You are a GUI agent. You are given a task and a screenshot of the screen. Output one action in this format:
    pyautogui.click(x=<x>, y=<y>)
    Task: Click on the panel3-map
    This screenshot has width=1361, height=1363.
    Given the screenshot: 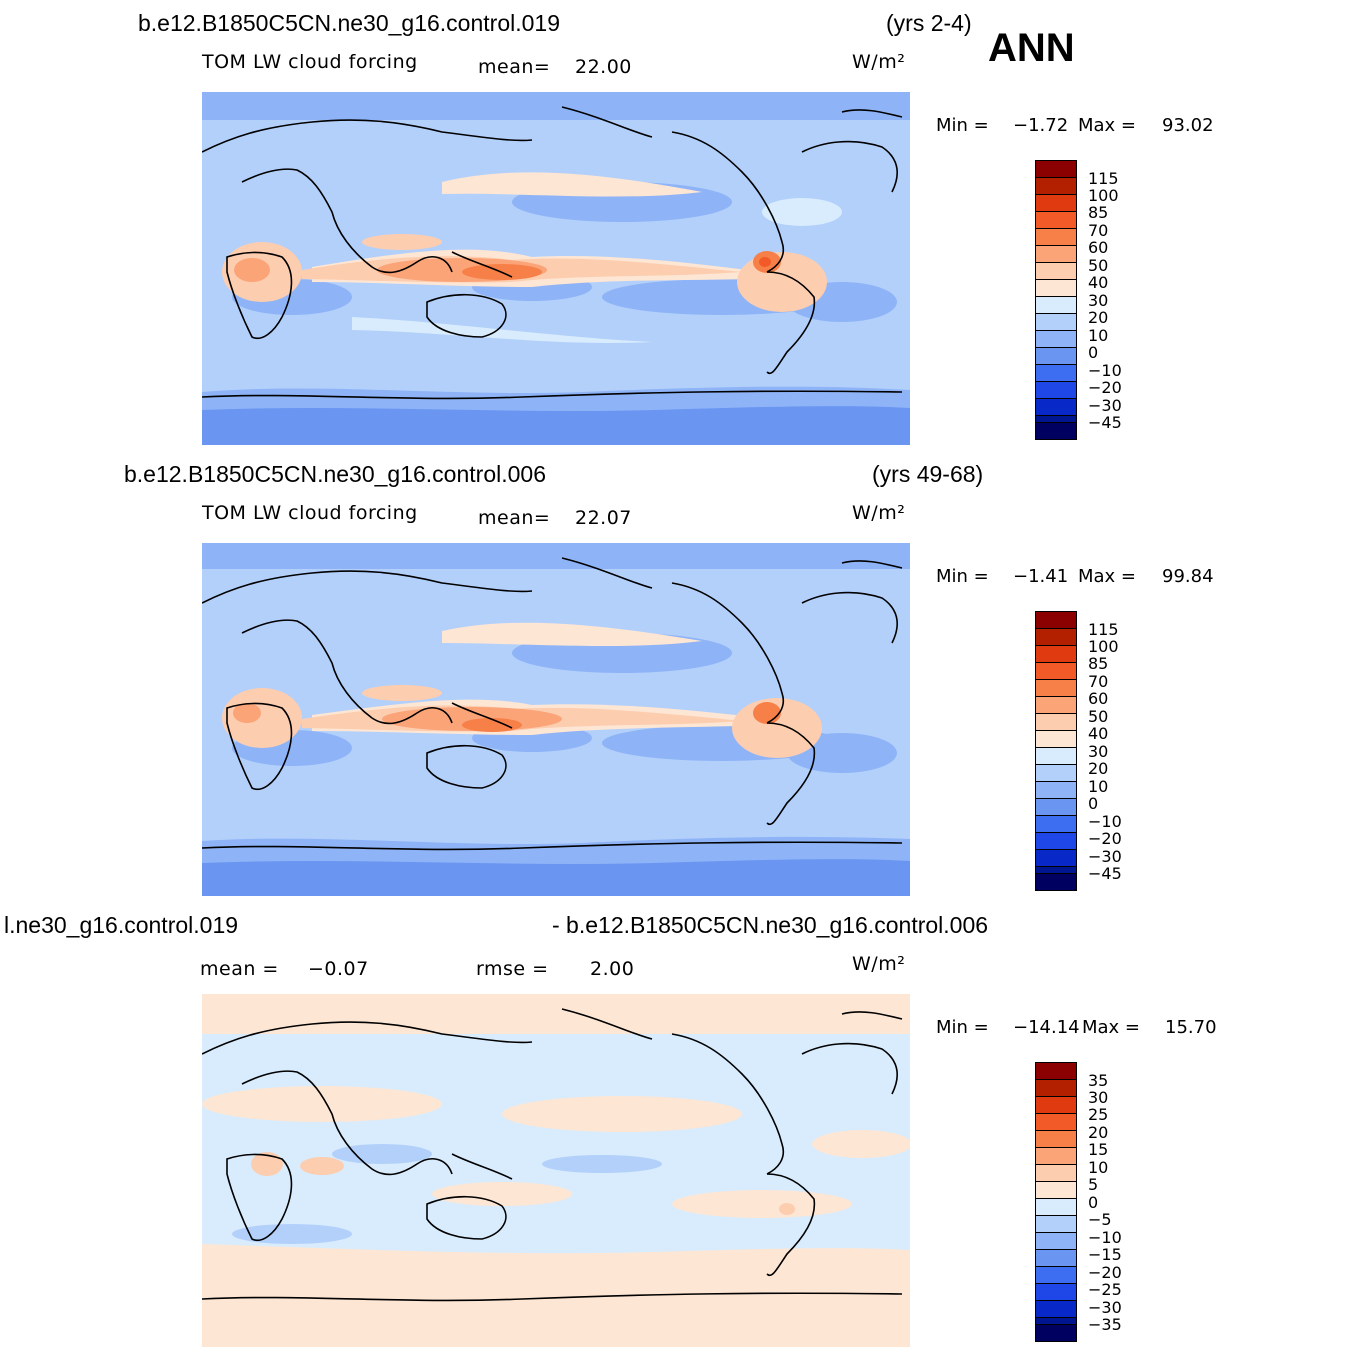 What is the action you would take?
    pyautogui.click(x=556, y=1170)
    